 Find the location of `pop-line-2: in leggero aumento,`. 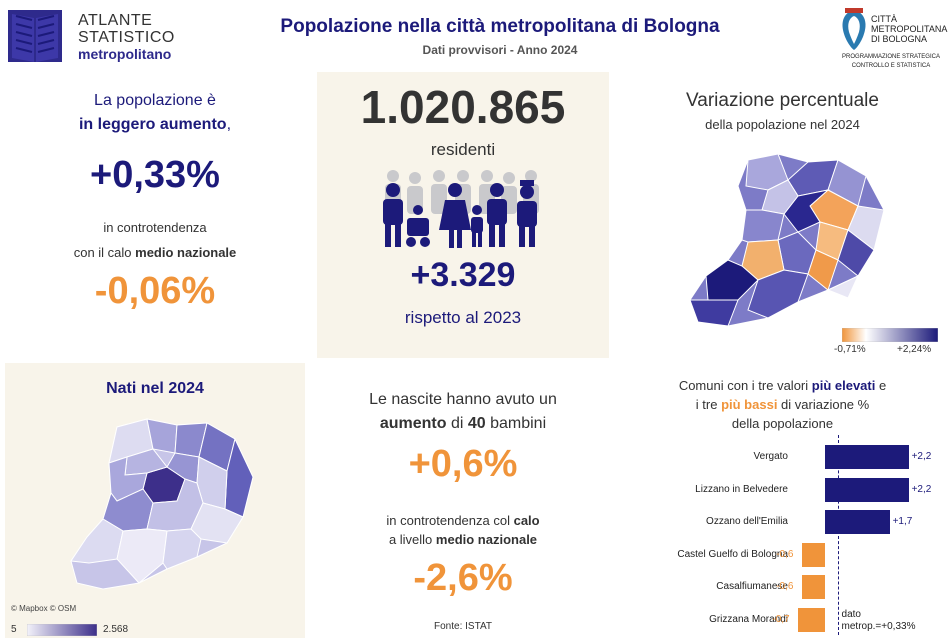

pop-line-2: in leggero aumento, is located at coordinates (155, 125).